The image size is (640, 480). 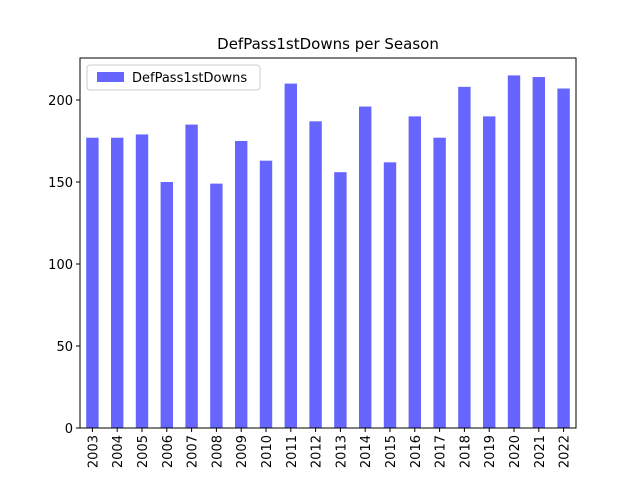 I want to click on x-tick-label: 2020, so click(x=515, y=451).